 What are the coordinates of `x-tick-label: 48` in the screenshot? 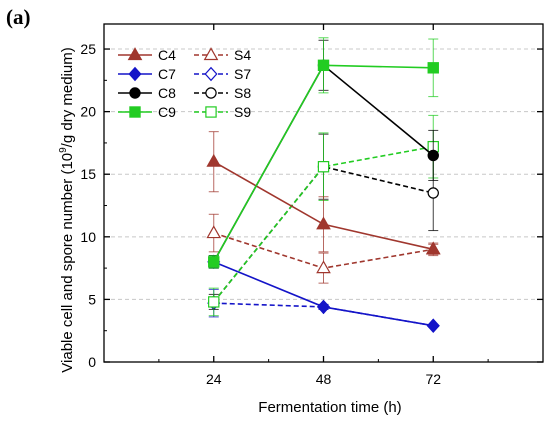 It's located at (324, 379).